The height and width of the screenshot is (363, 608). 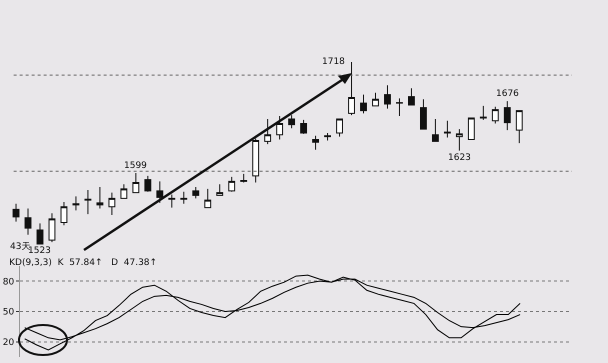 What do you see at coordinates (8, 282) in the screenshot?
I see `y-tick-label: 80` at bounding box center [8, 282].